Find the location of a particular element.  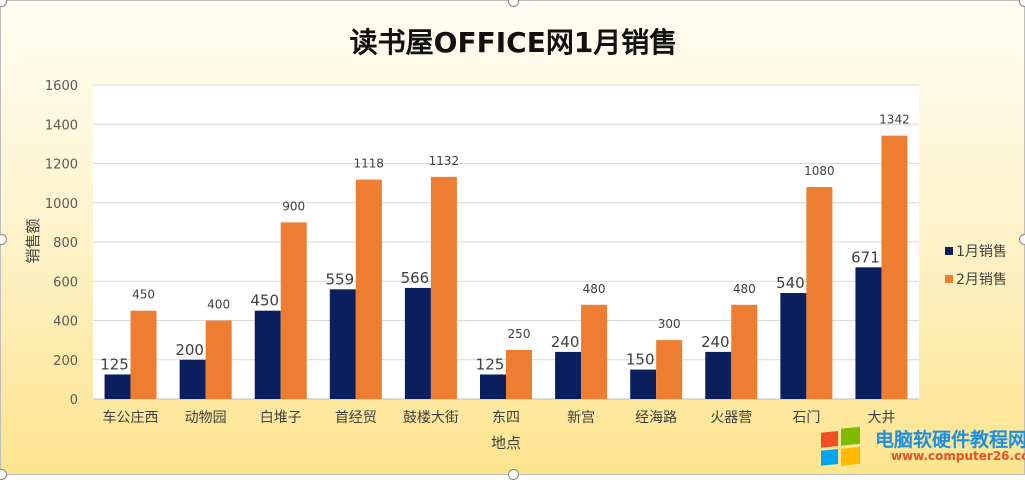

x-tick-label: 首经贸 is located at coordinates (356, 418).